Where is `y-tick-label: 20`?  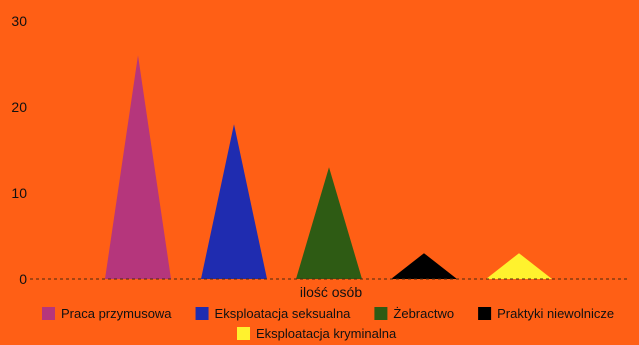 y-tick-label: 20 is located at coordinates (19, 107).